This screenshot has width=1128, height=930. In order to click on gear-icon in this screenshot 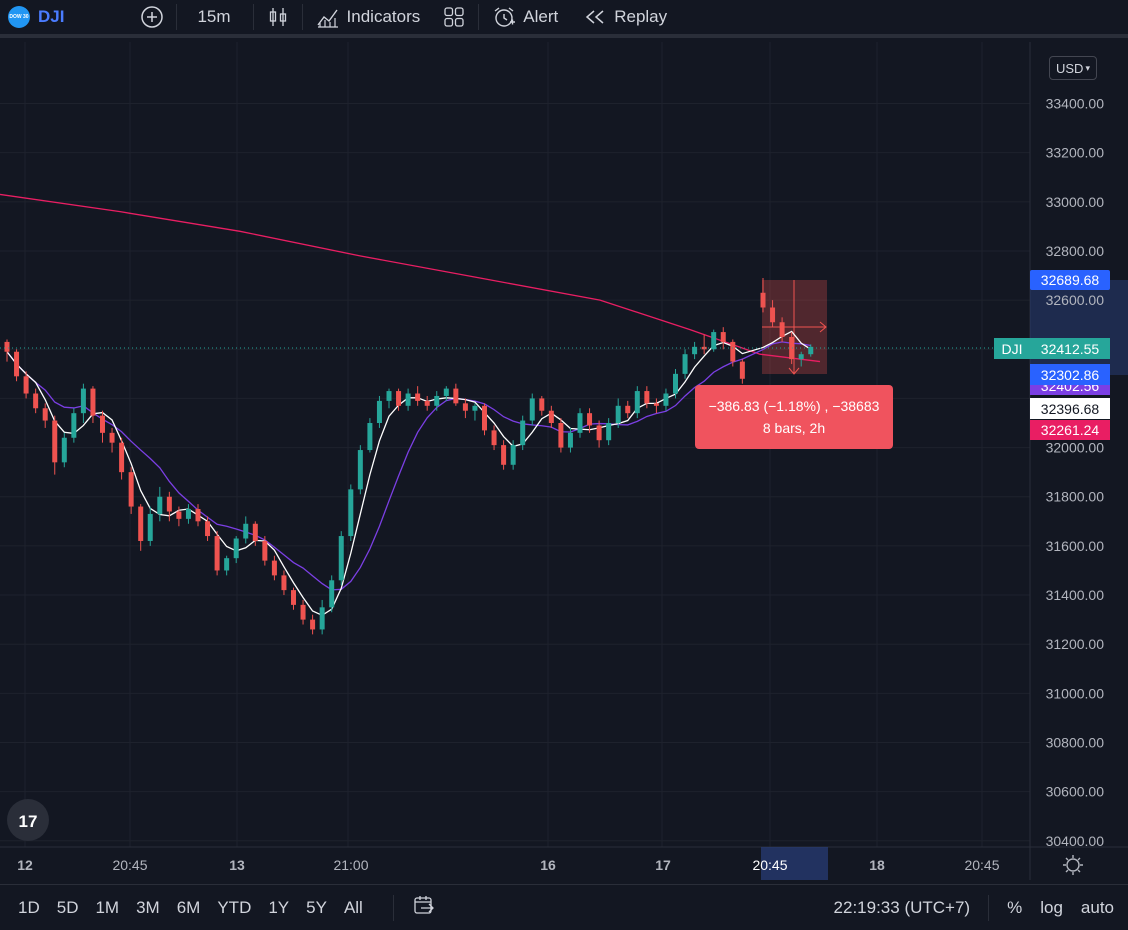, I will do `click(1073, 865)`.